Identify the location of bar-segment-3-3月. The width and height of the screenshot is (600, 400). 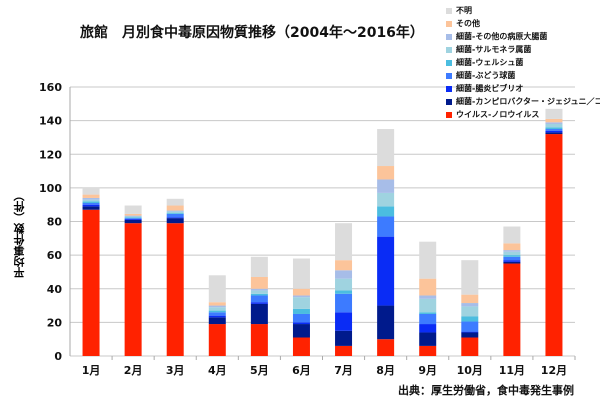
(175, 218).